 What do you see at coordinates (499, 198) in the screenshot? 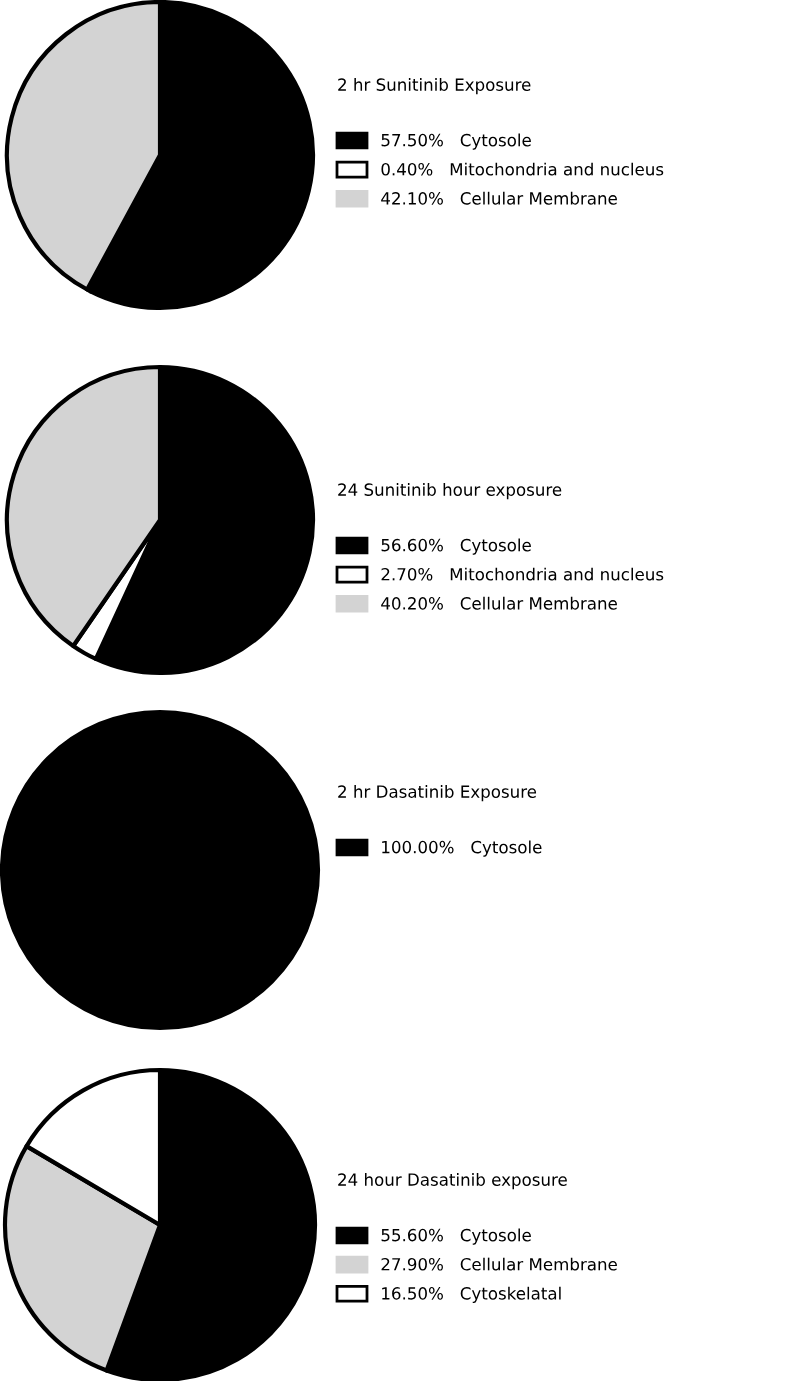
I see `legend-label: 42.10% Cellular Membrane` at bounding box center [499, 198].